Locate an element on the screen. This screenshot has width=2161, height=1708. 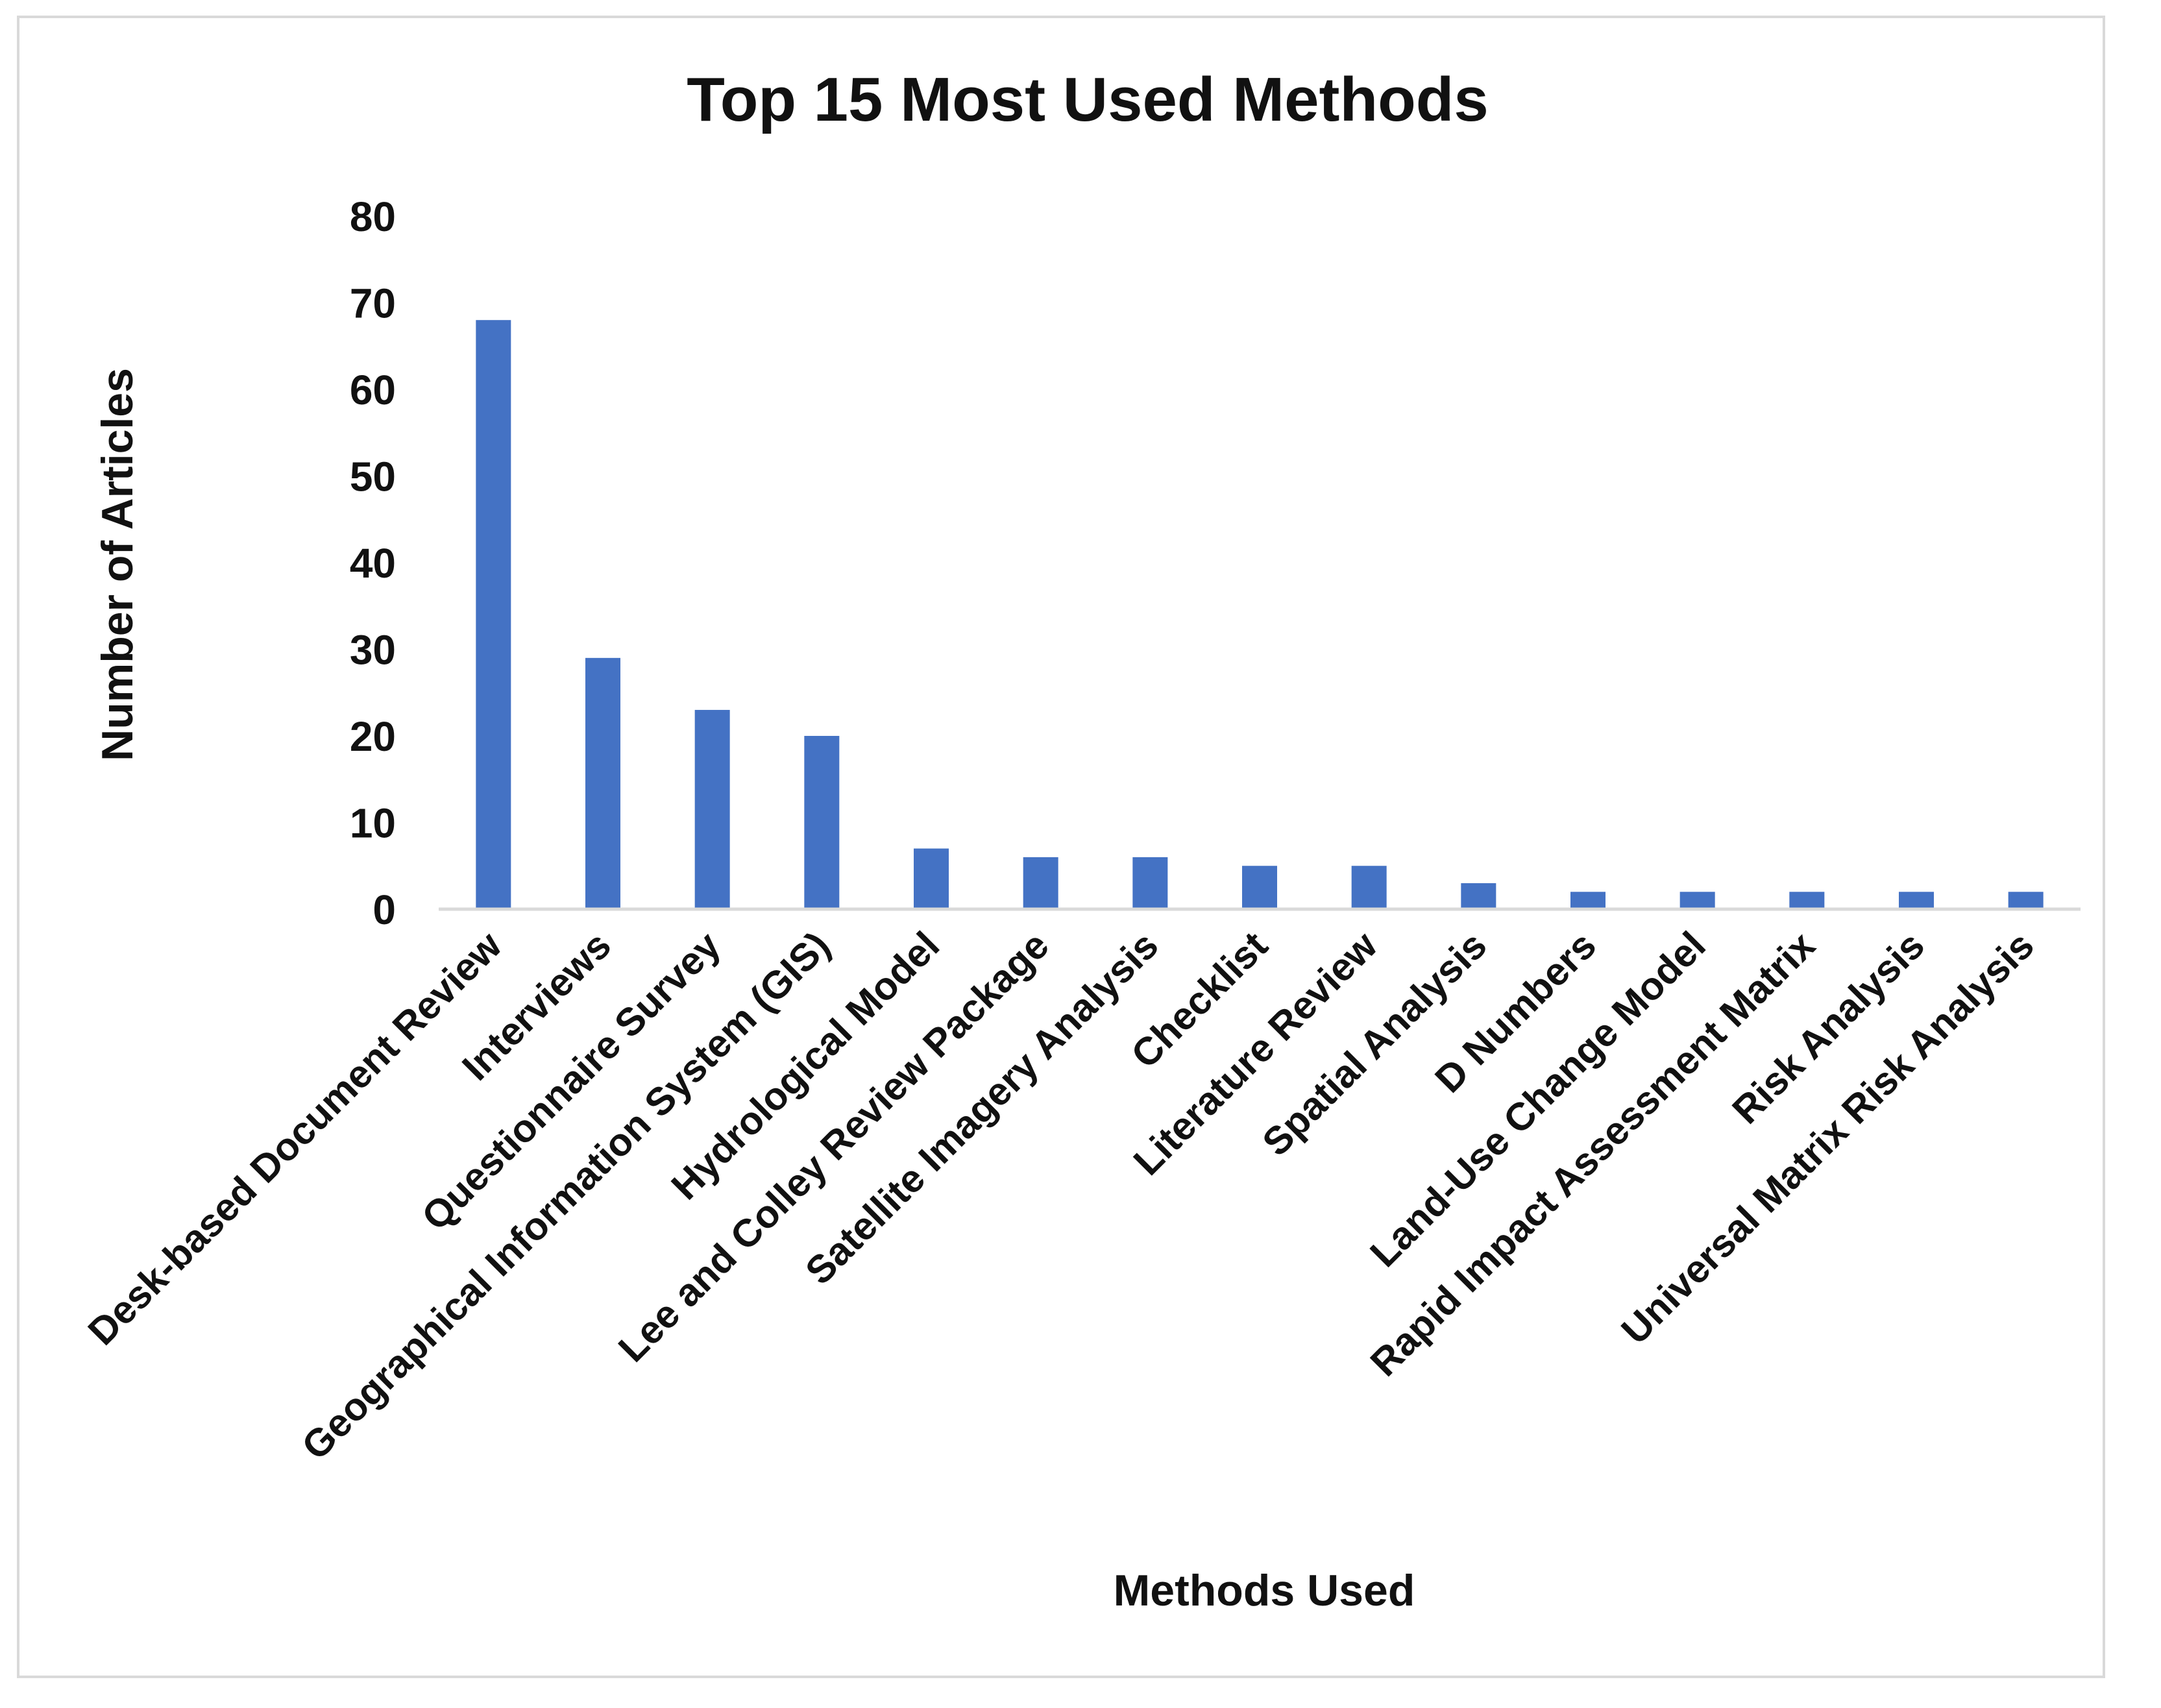
chart-title: Top 15 Most Used Methods is located at coordinates (1088, 99).